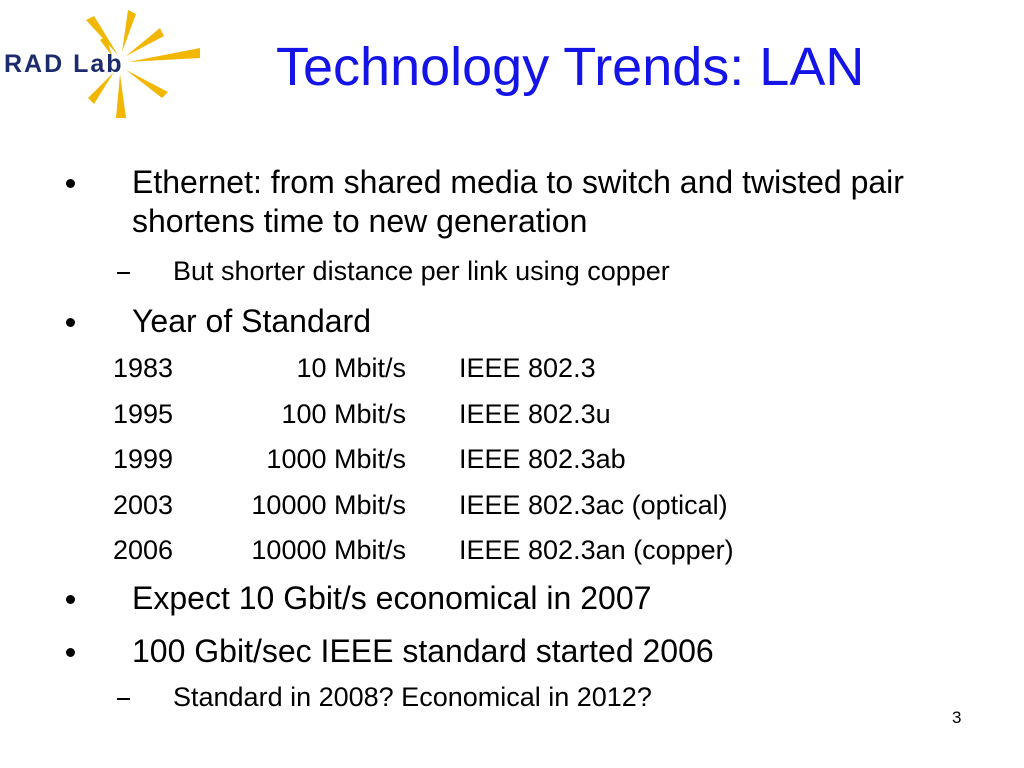  What do you see at coordinates (343, 414) in the screenshot?
I see `speed-cell: 100 Mbit/s` at bounding box center [343, 414].